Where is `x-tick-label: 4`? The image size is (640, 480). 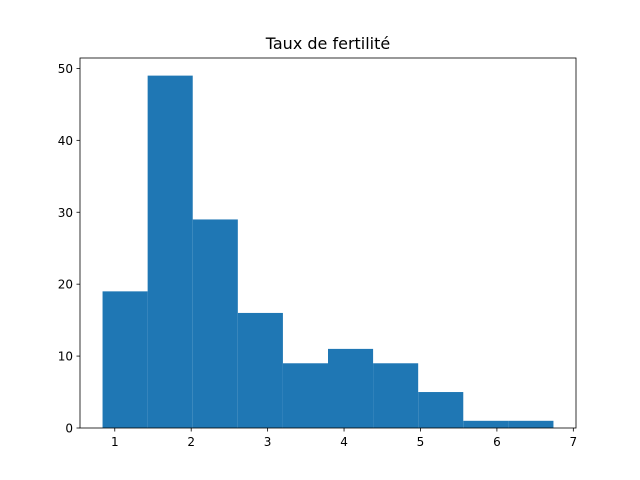 x-tick-label: 4 is located at coordinates (344, 442).